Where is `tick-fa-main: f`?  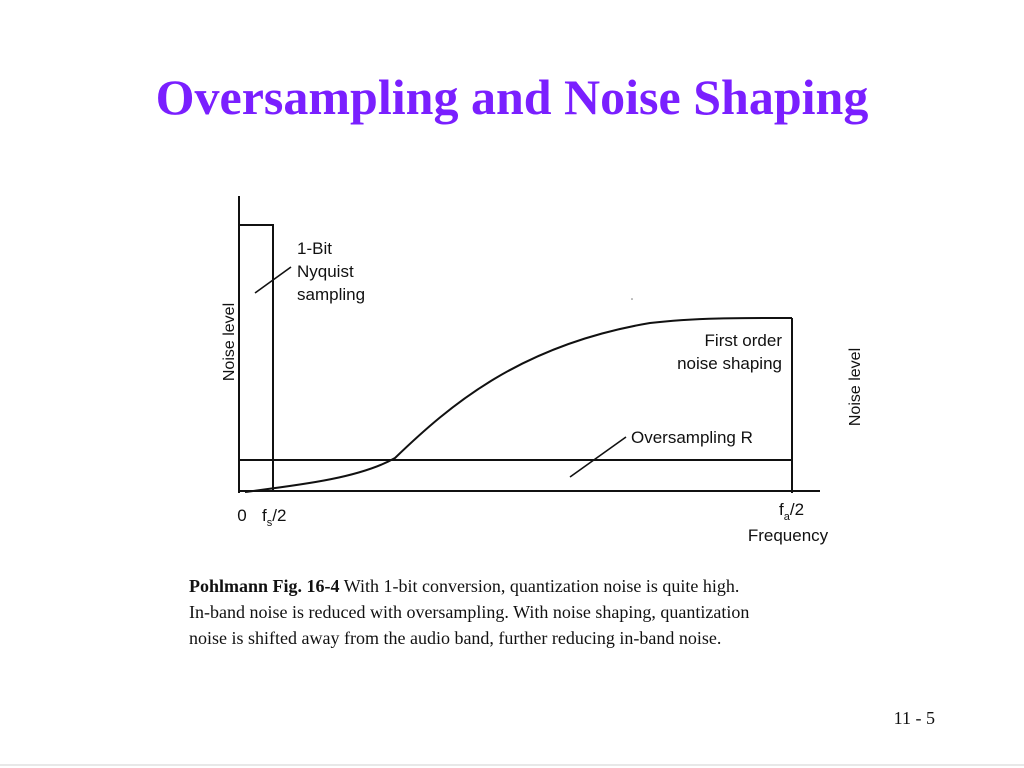 tick-fa-main: f is located at coordinates (781, 509).